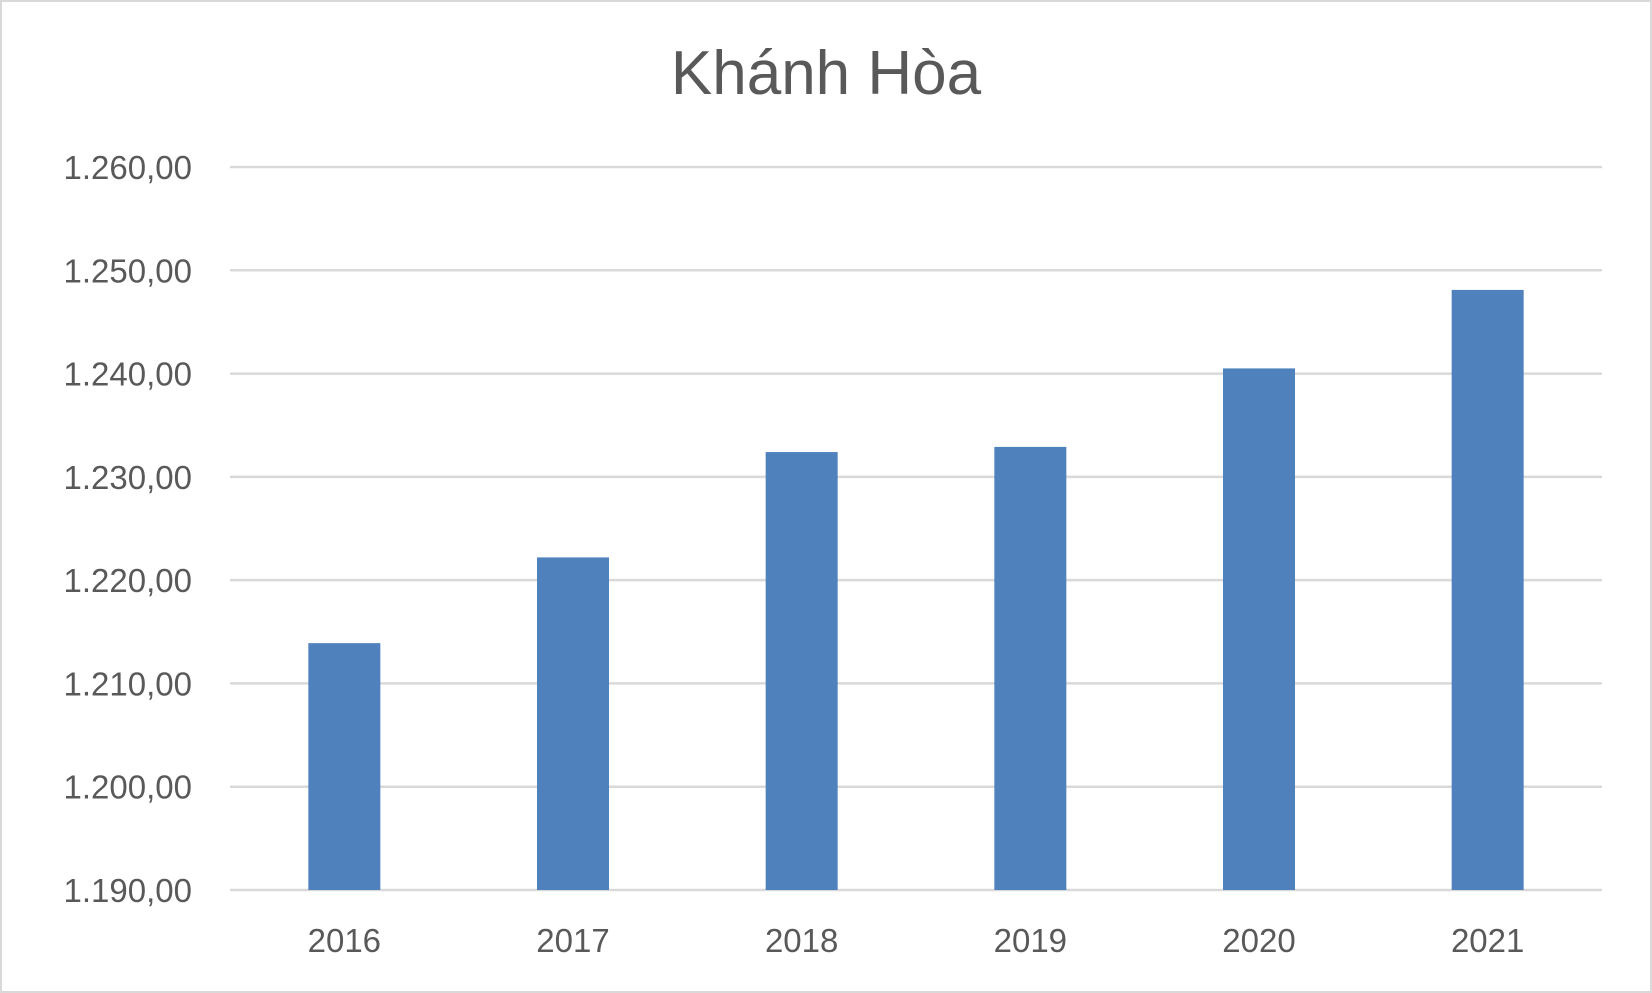 Image resolution: width=1652 pixels, height=993 pixels. I want to click on chart-title: Khánh Hòa, so click(826, 73).